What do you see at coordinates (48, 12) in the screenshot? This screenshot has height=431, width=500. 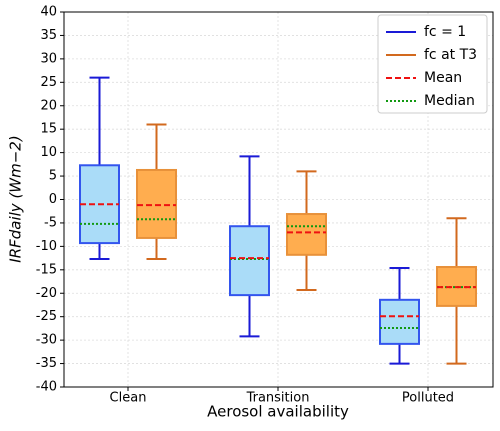 I see `y-tick-label: 40` at bounding box center [48, 12].